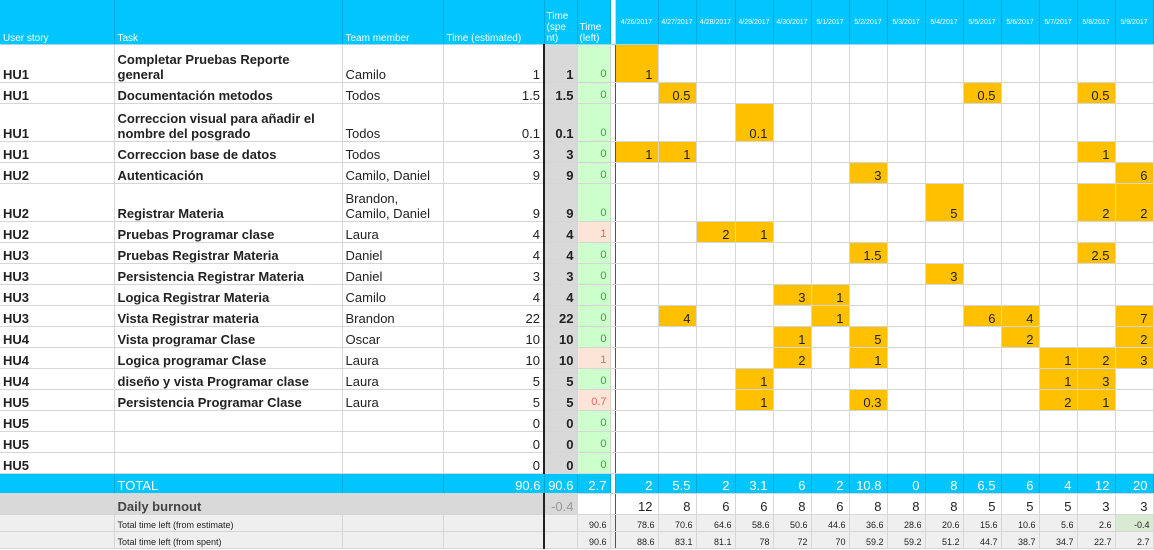  Describe the element at coordinates (57, 274) in the screenshot. I see `cell-user-story: HU3` at that location.